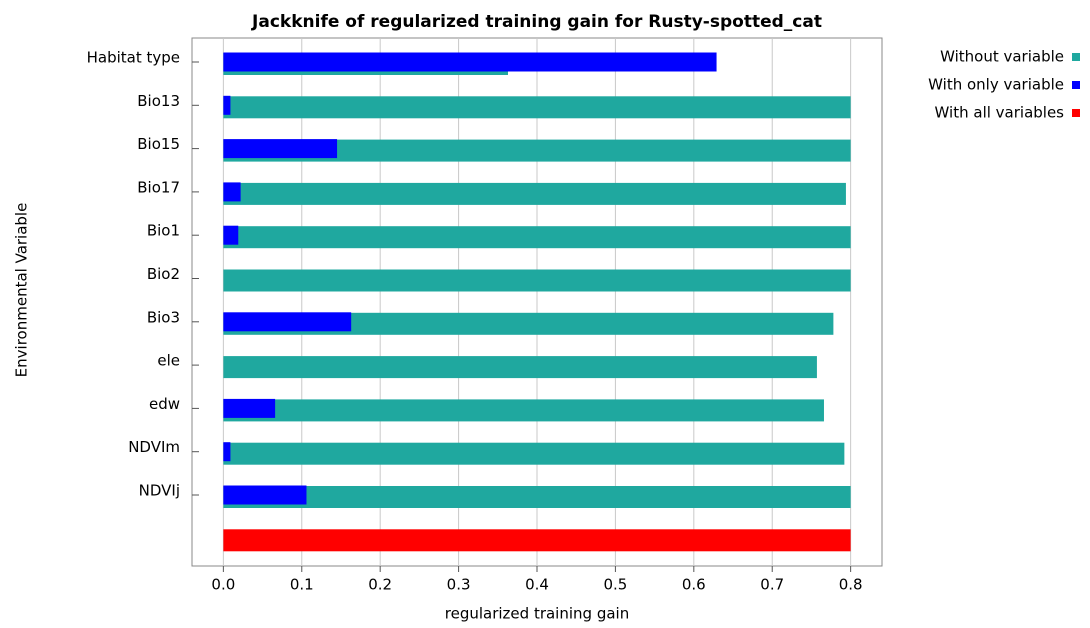 Image resolution: width=1090 pixels, height=628 pixels. I want to click on y-tick-label: edw, so click(164, 404).